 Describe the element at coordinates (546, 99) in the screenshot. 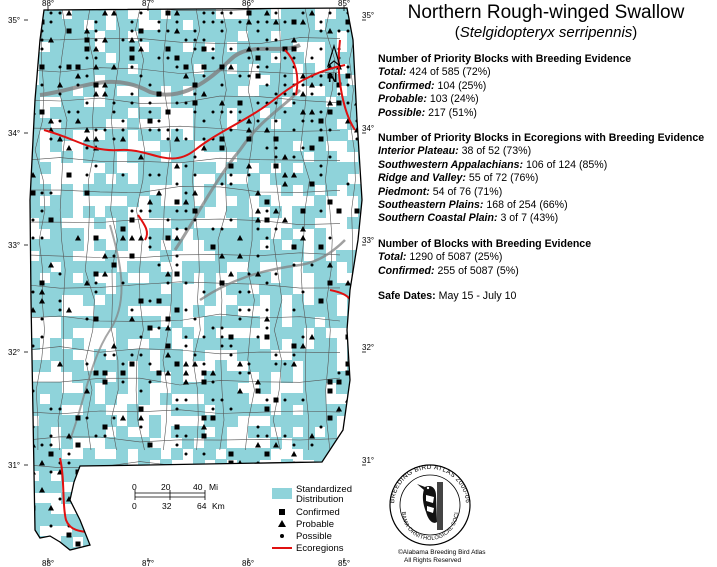

I see `priority-row: Probable: 103 (24%)` at that location.